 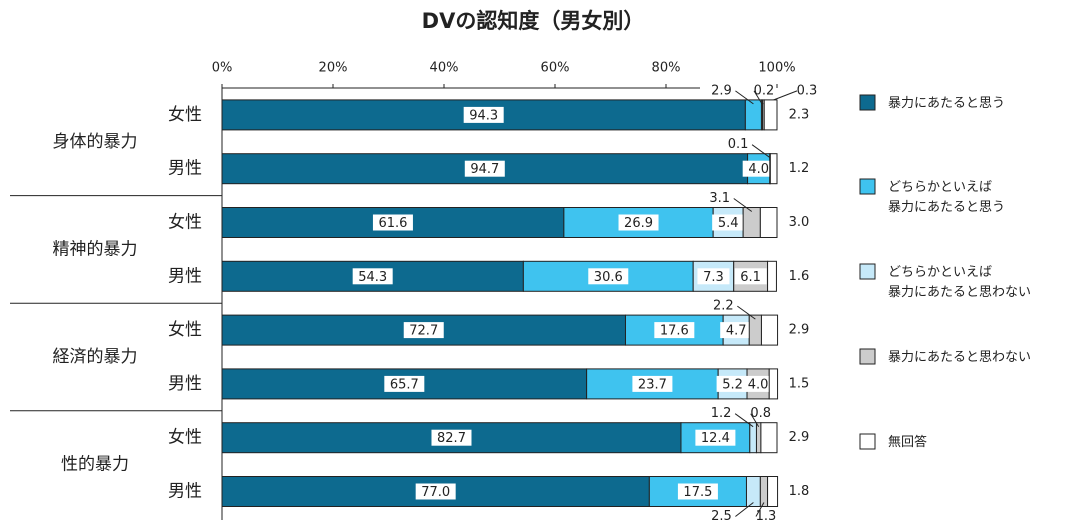 I want to click on value-label: 6.1, so click(x=750, y=277).